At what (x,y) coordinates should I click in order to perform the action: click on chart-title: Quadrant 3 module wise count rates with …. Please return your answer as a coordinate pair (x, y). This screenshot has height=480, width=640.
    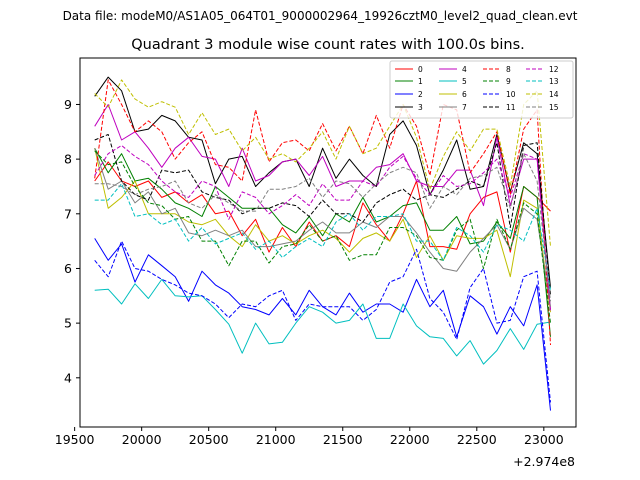
    Looking at the image, I should click on (328, 45).